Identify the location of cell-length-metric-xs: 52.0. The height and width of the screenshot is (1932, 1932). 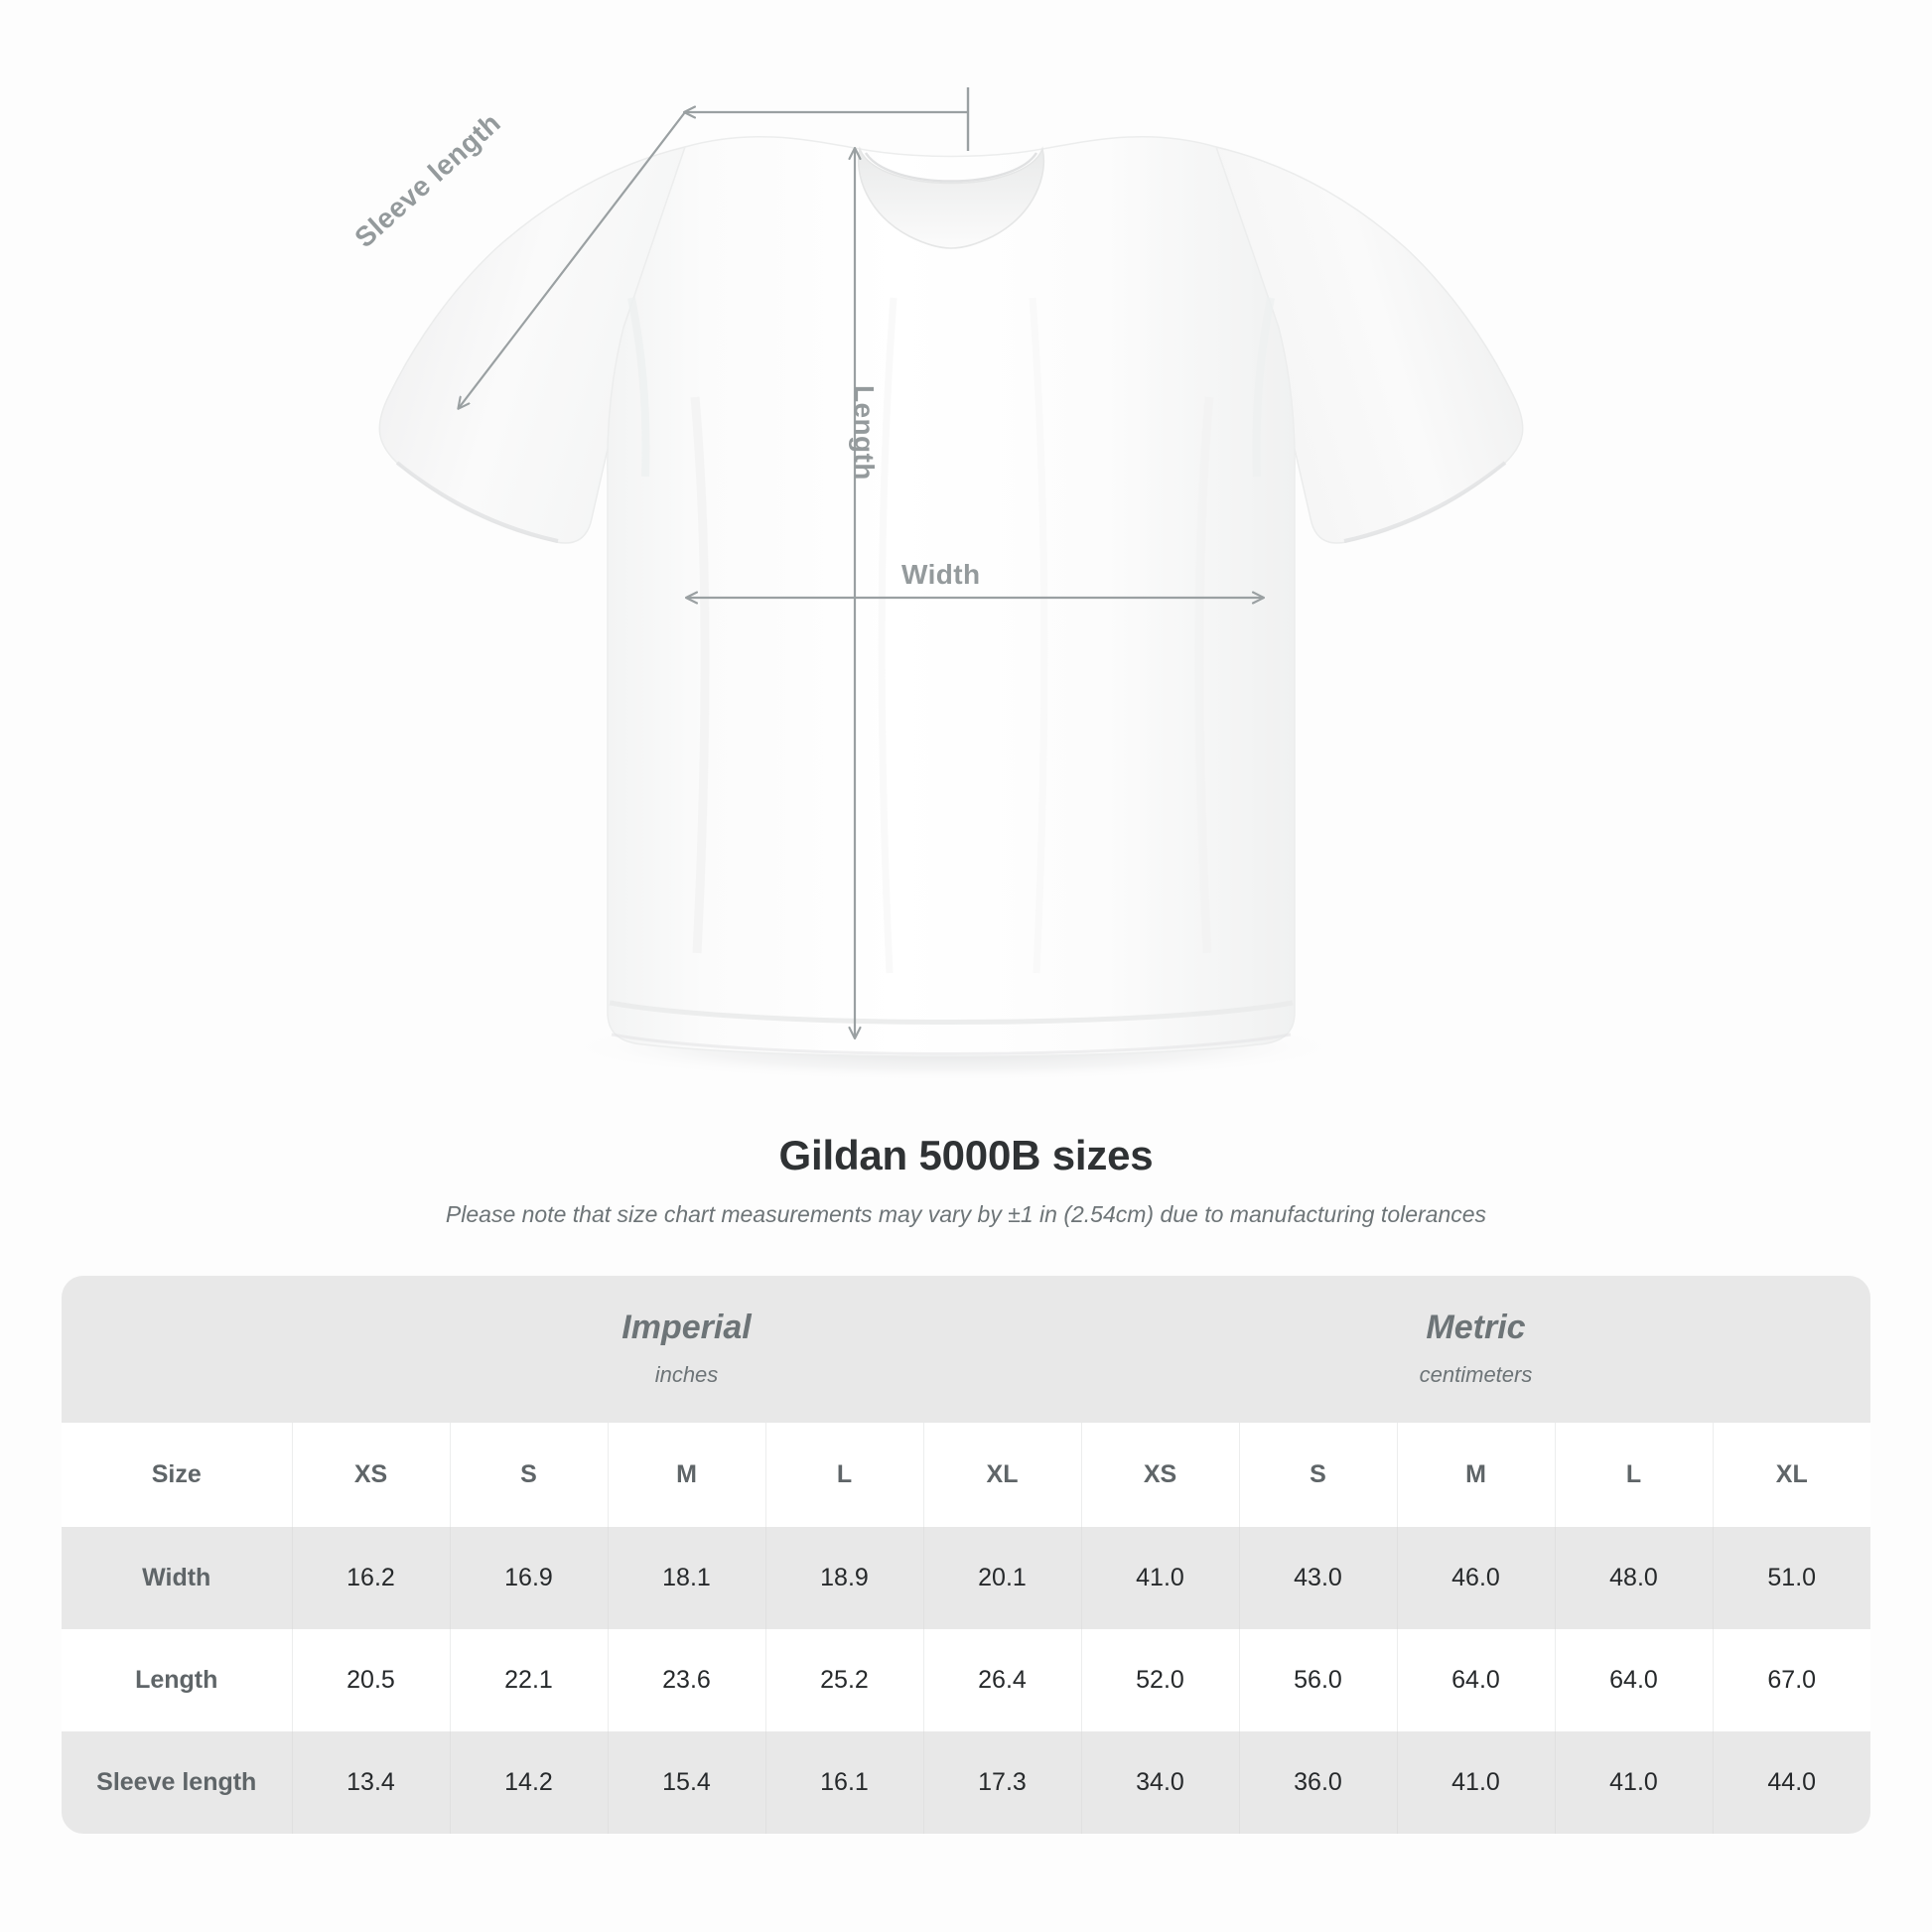
(1160, 1680).